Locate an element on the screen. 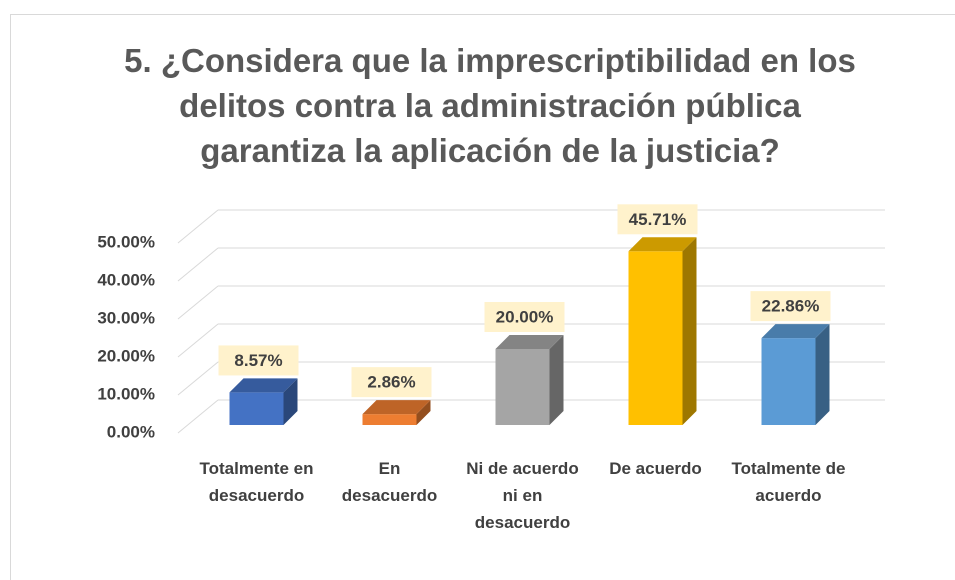  y-tick-label: 40.00% is located at coordinates (126, 279).